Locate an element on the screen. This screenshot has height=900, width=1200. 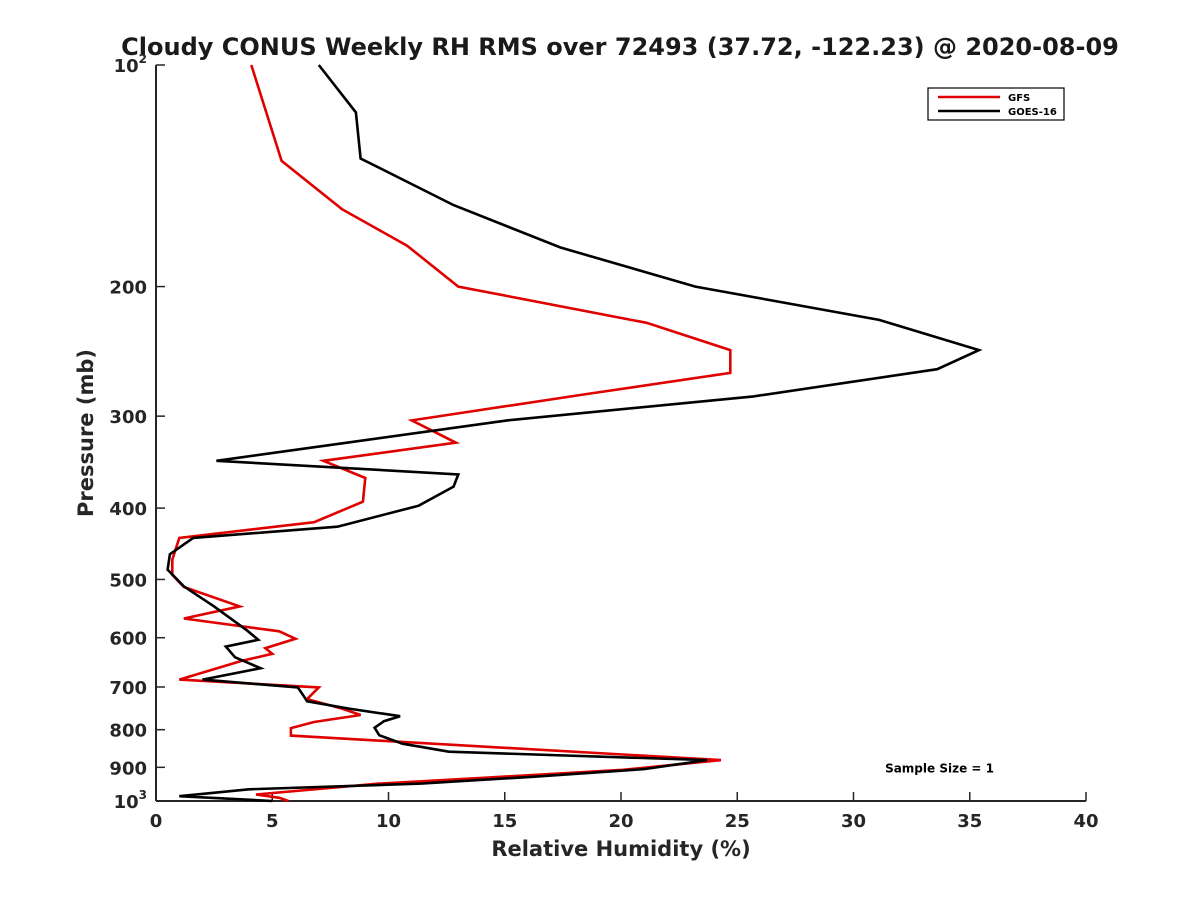
y-tick-label: 900 is located at coordinates (128, 768).